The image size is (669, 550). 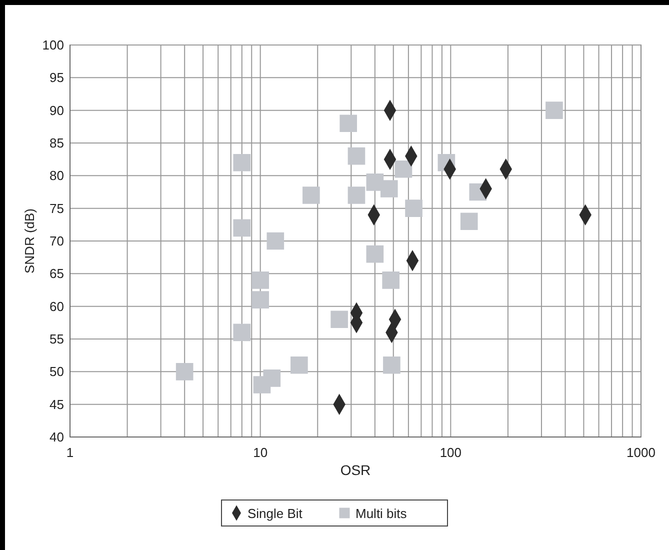 What do you see at coordinates (57, 208) in the screenshot?
I see `y-tick-label: 75` at bounding box center [57, 208].